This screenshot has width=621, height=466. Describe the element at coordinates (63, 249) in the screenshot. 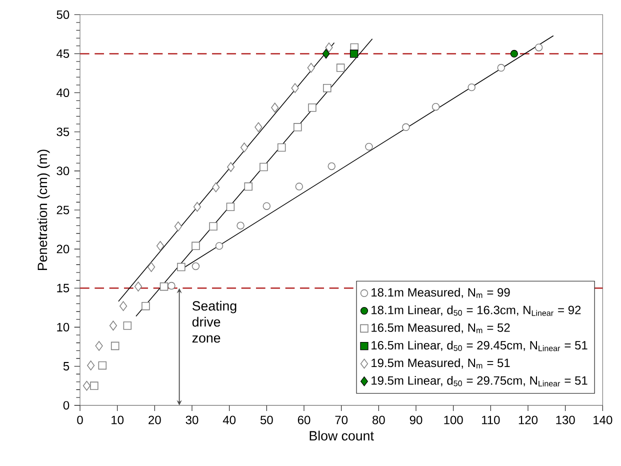

I see `y-tick-label: 20` at that location.